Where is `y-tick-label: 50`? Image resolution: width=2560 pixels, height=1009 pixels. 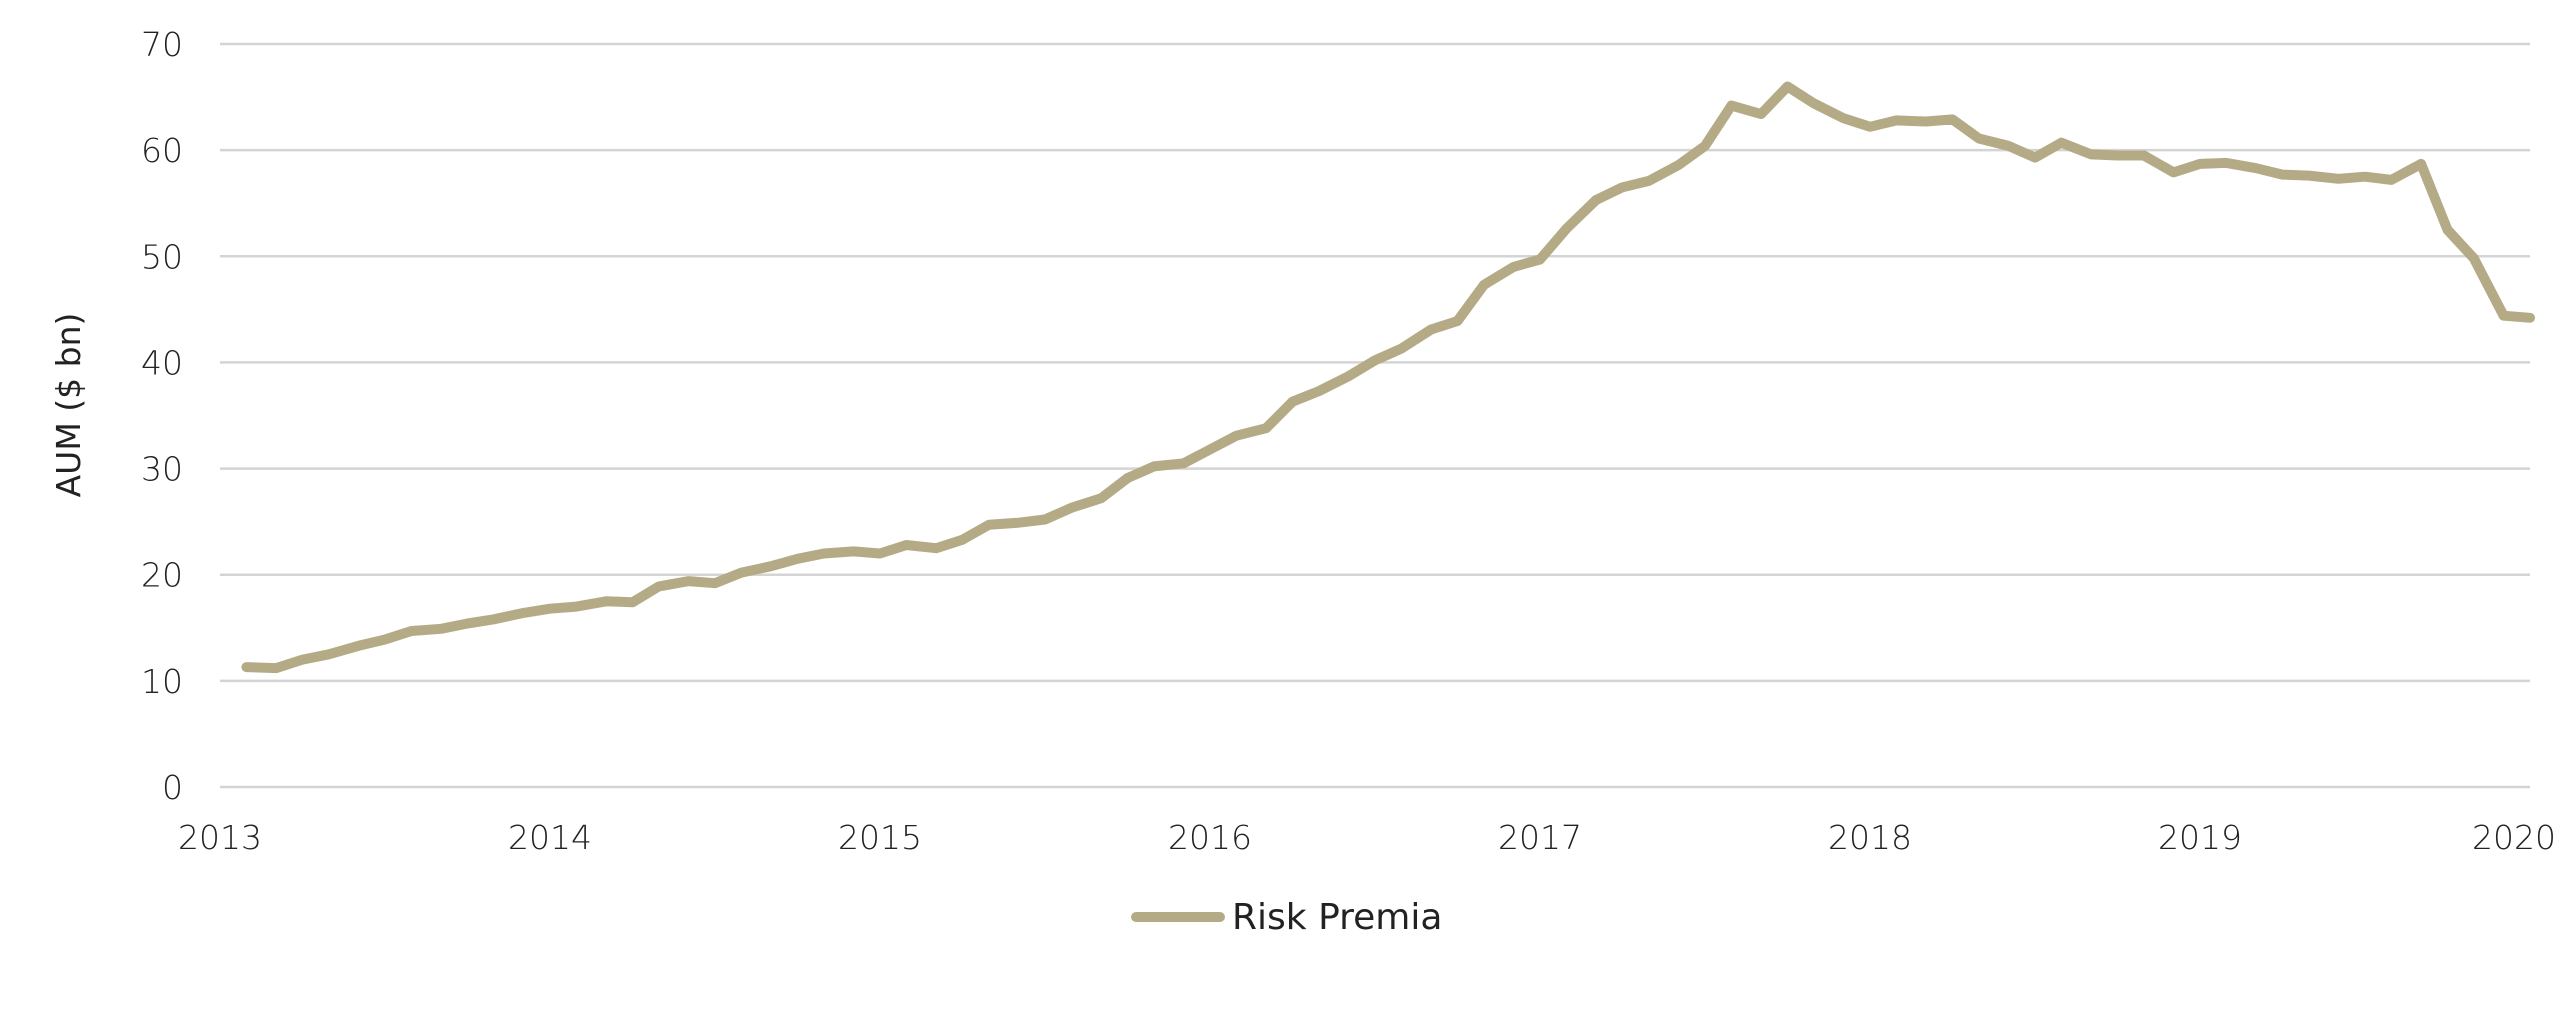 y-tick-label: 50 is located at coordinates (162, 256).